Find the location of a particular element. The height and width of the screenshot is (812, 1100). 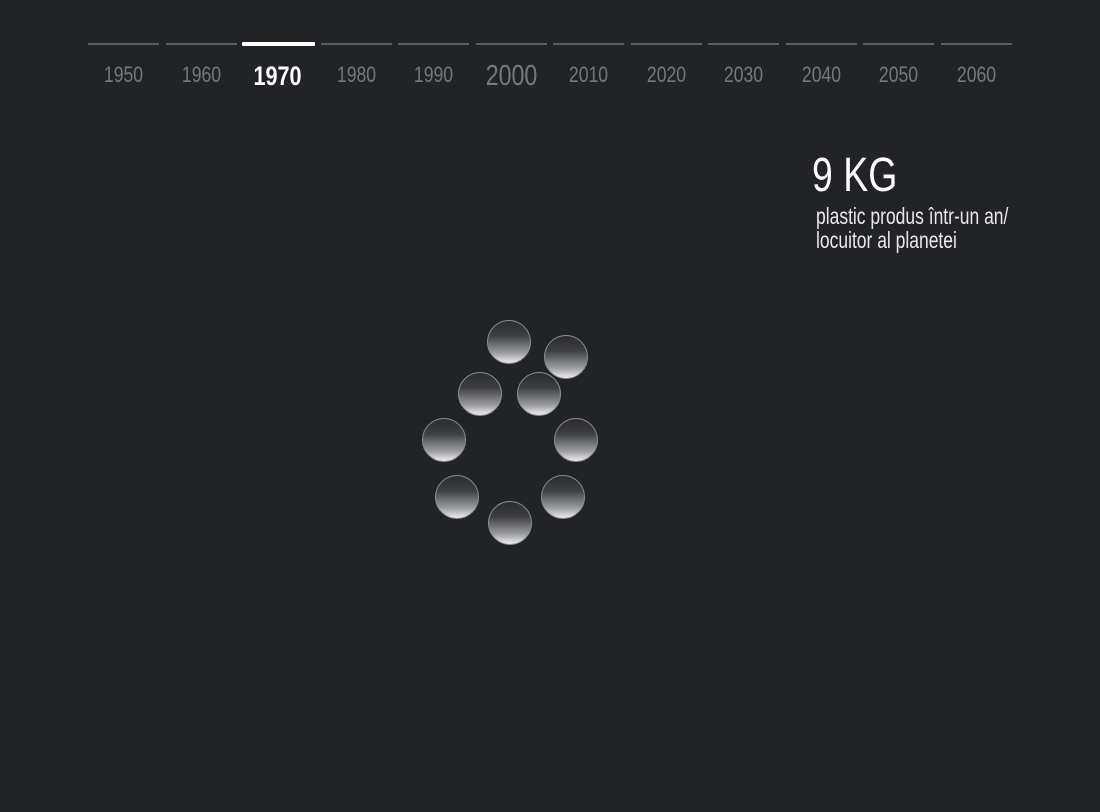

year-tab-1950: 1950 is located at coordinates (123, 70).